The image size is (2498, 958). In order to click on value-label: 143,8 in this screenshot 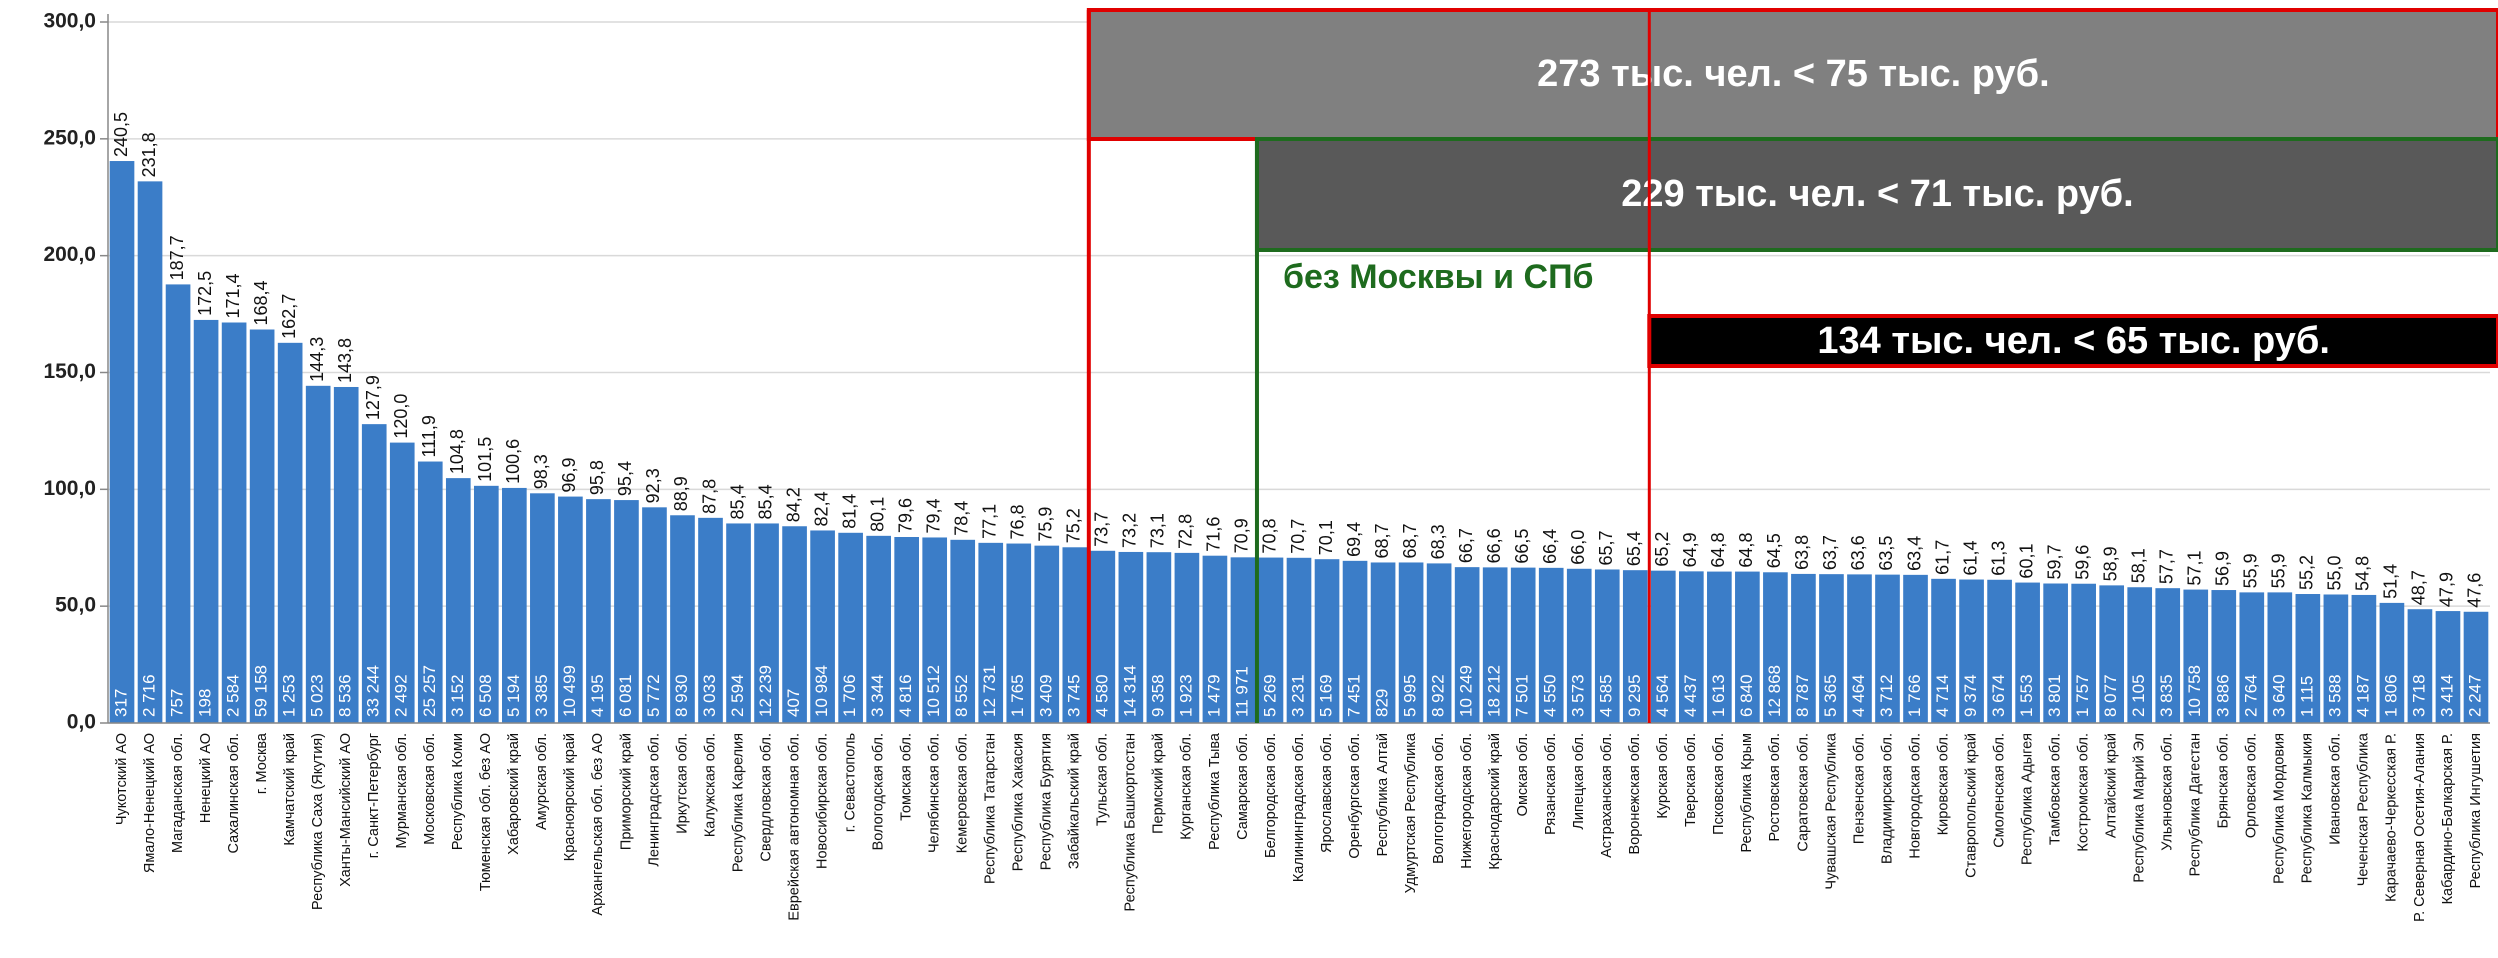, I will do `click(345, 360)`.